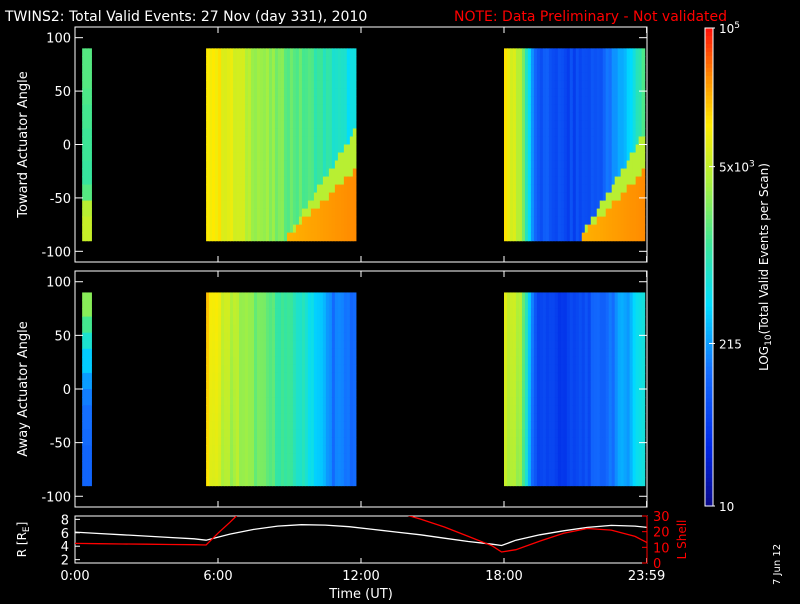 This screenshot has height=604, width=800. I want to click on orbit-left-tick-label: 4, so click(65, 547).